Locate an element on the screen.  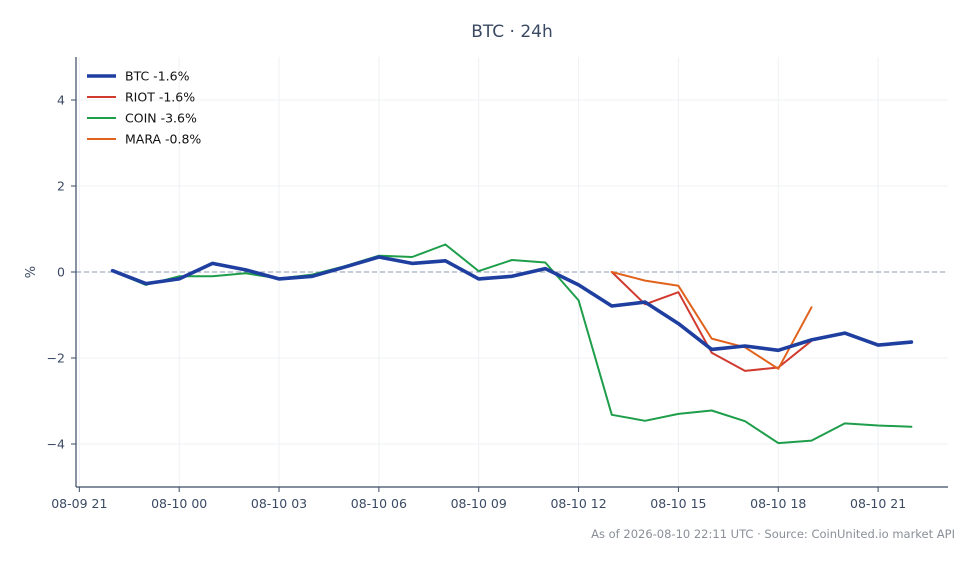
chart-title: BTC · 24h is located at coordinates (512, 32).